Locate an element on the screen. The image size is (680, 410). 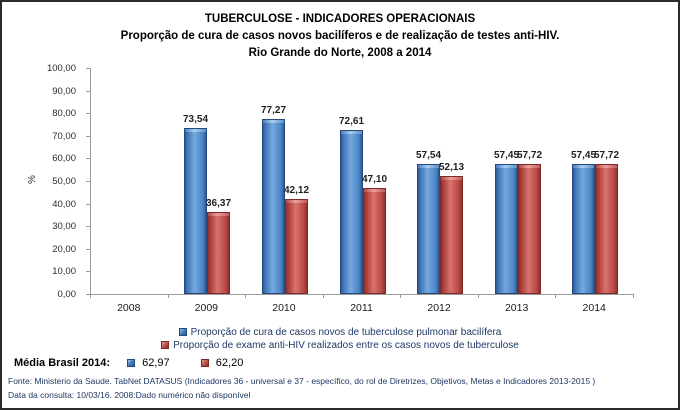
y-tick-label: 20,00 is located at coordinates (64, 249).